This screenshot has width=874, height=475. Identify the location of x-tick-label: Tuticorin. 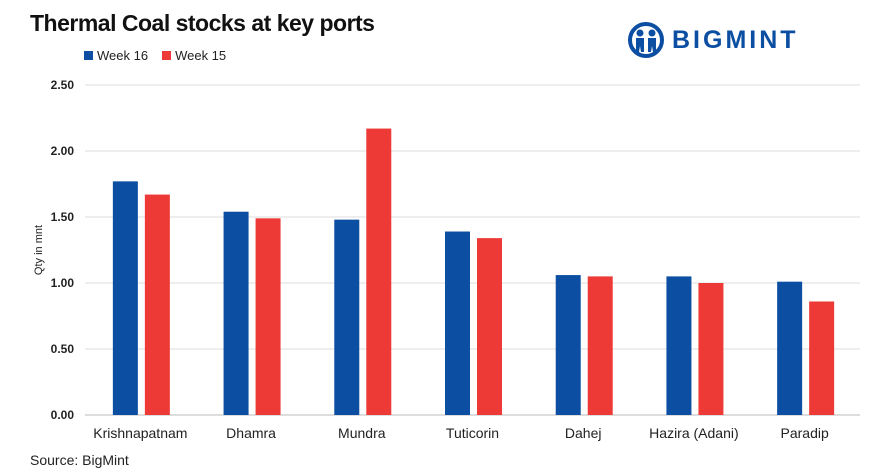
(472, 433).